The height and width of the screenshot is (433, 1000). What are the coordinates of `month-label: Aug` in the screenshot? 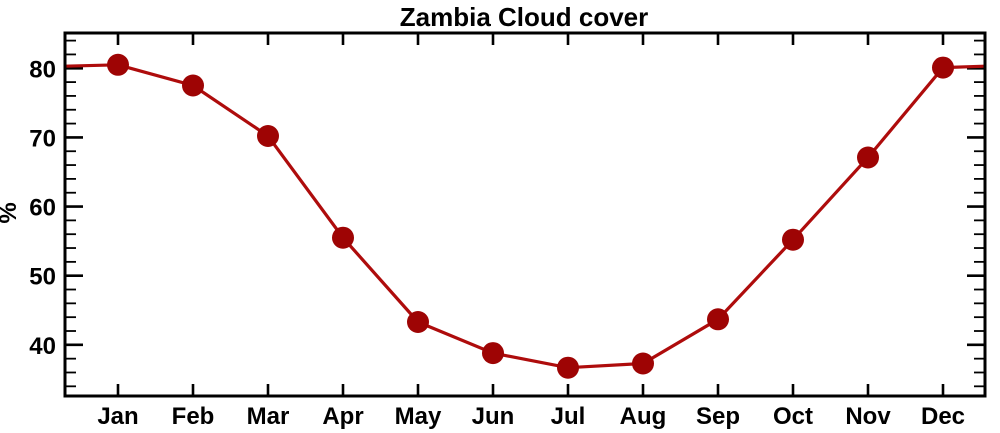 It's located at (643, 416).